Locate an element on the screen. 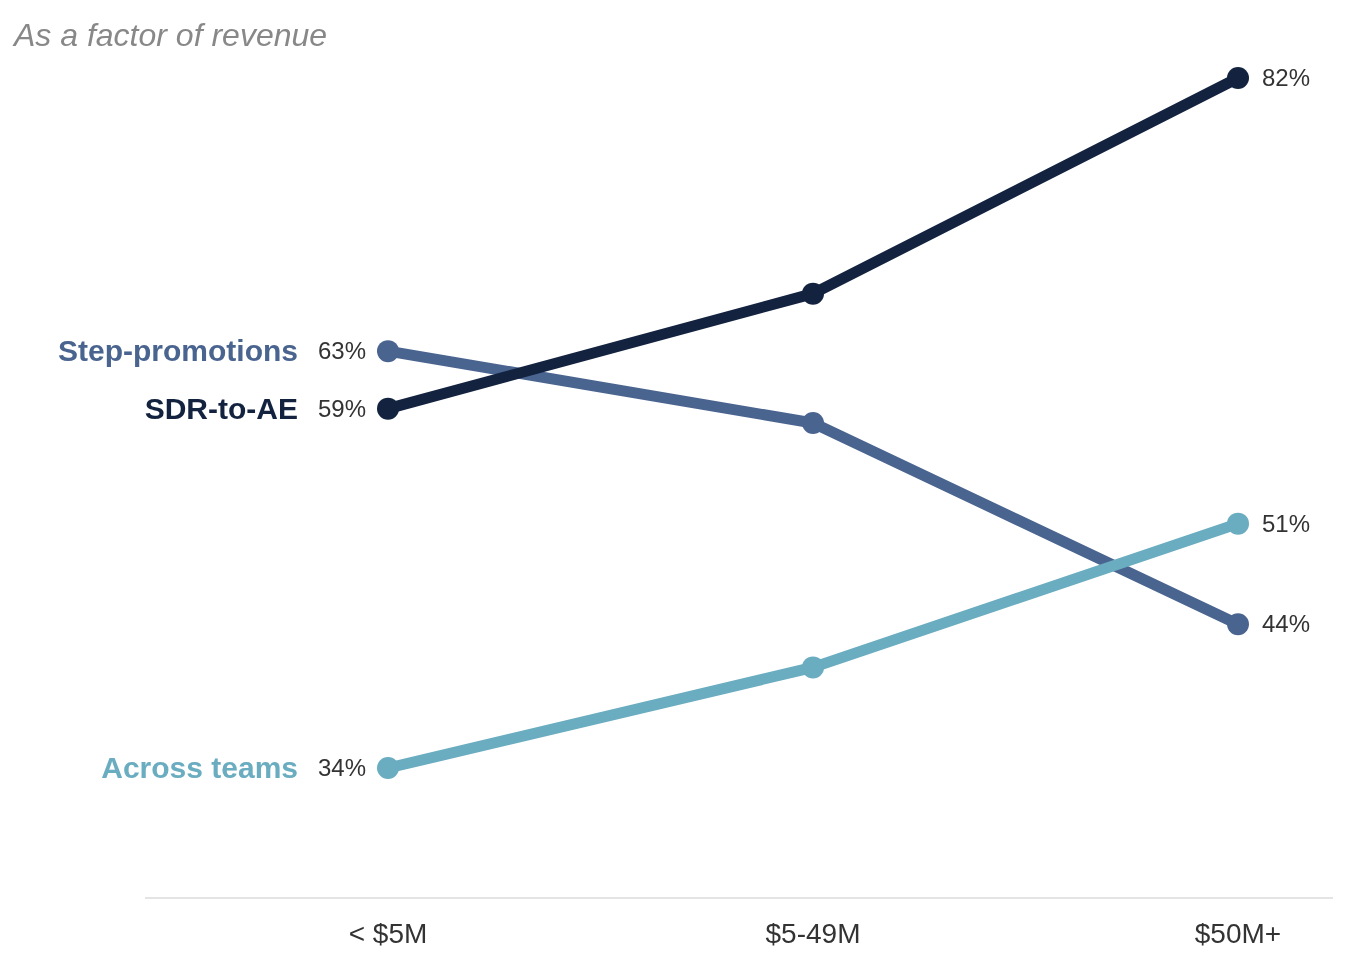  data-label: 82% is located at coordinates (1286, 77).